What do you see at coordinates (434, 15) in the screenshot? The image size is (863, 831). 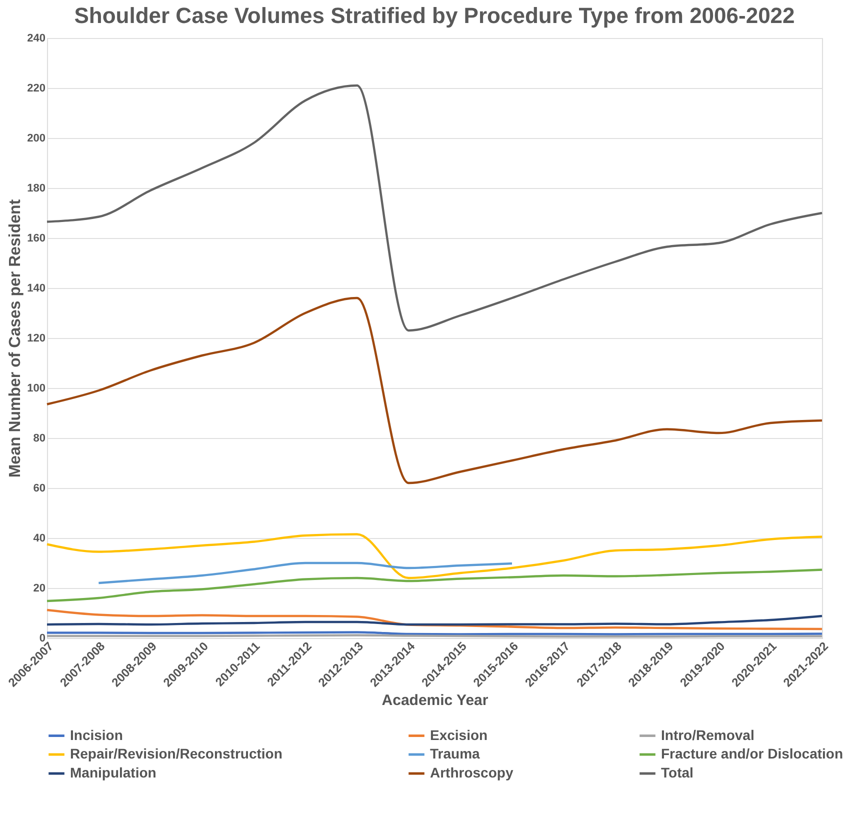 I see `chart-title: Shoulder Case Volumes Stratified by Procedure Type from 2006-2022` at bounding box center [434, 15].